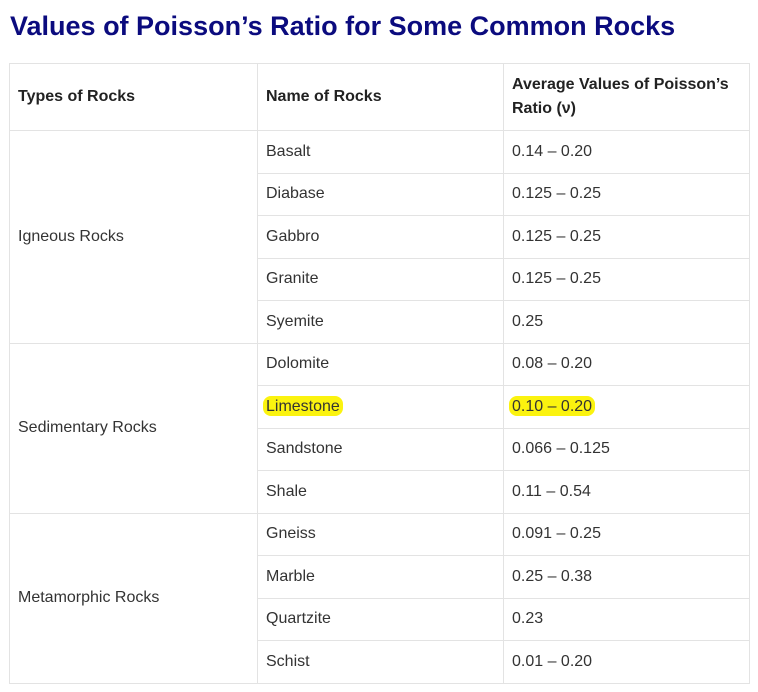 The height and width of the screenshot is (692, 758). Describe the element at coordinates (552, 405) in the screenshot. I see `highlight-mark: 0.10 – 0.20` at that location.